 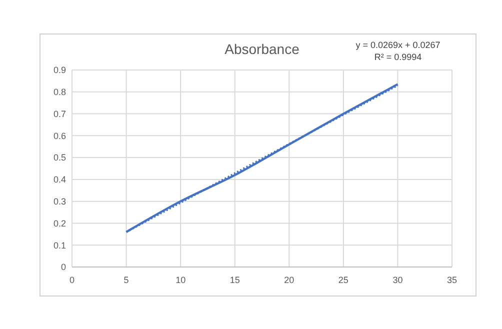 What do you see at coordinates (59, 223) in the screenshot?
I see `y-tick-label: 0.2` at bounding box center [59, 223].